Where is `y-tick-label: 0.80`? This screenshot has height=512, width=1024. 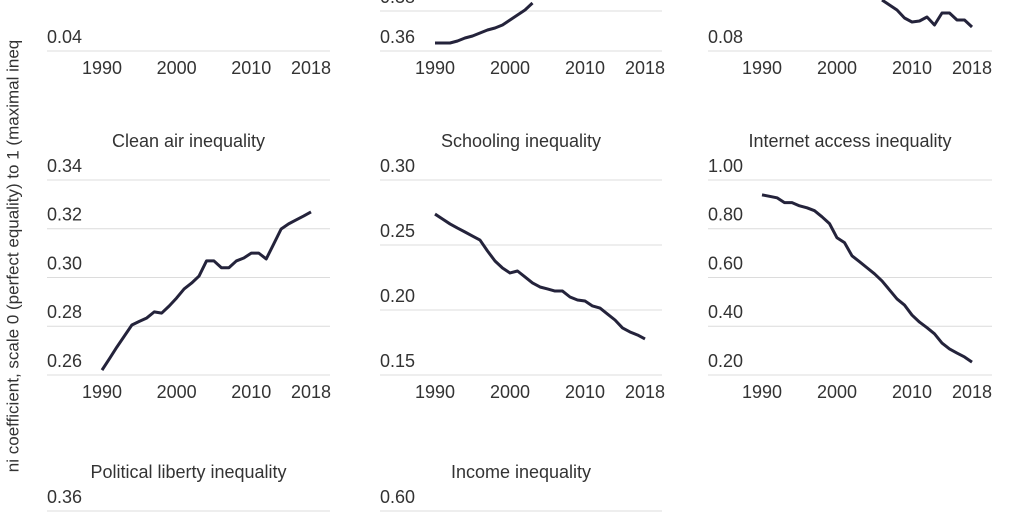
y-tick-label: 0.80 is located at coordinates (725, 215).